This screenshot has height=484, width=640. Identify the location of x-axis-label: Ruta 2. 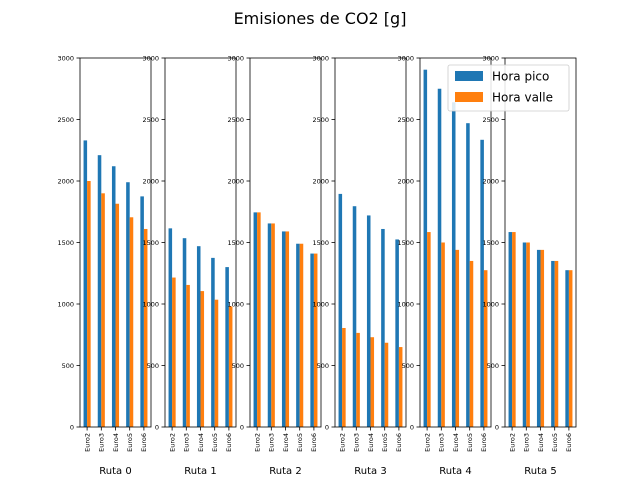
(285, 471).